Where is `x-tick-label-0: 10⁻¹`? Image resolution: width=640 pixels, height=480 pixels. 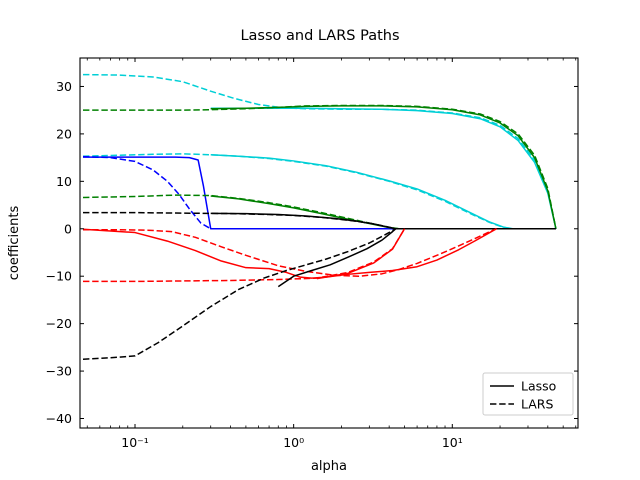 x-tick-label-0: 10⁻¹ is located at coordinates (135, 442).